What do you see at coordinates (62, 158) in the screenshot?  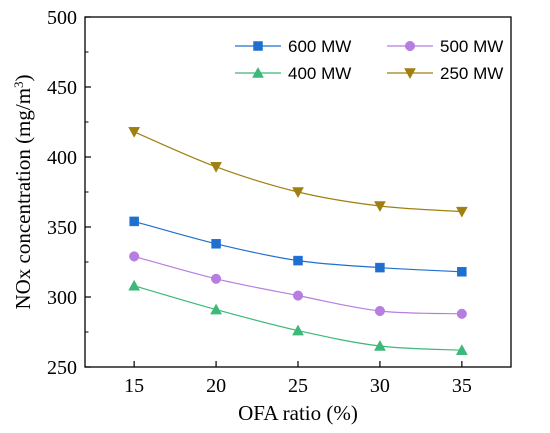 I see `y-tick-label: 400` at bounding box center [62, 158].